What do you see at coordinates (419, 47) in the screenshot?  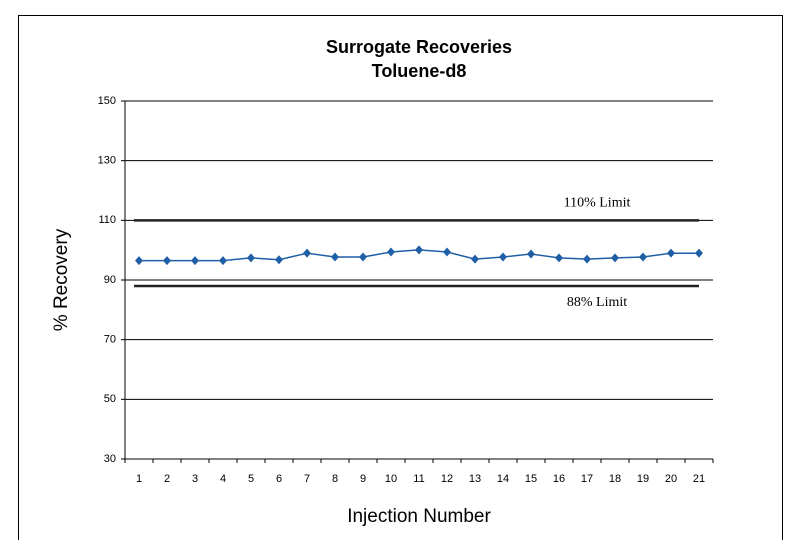 I see `chart-title: Surrogate Recoveries` at bounding box center [419, 47].